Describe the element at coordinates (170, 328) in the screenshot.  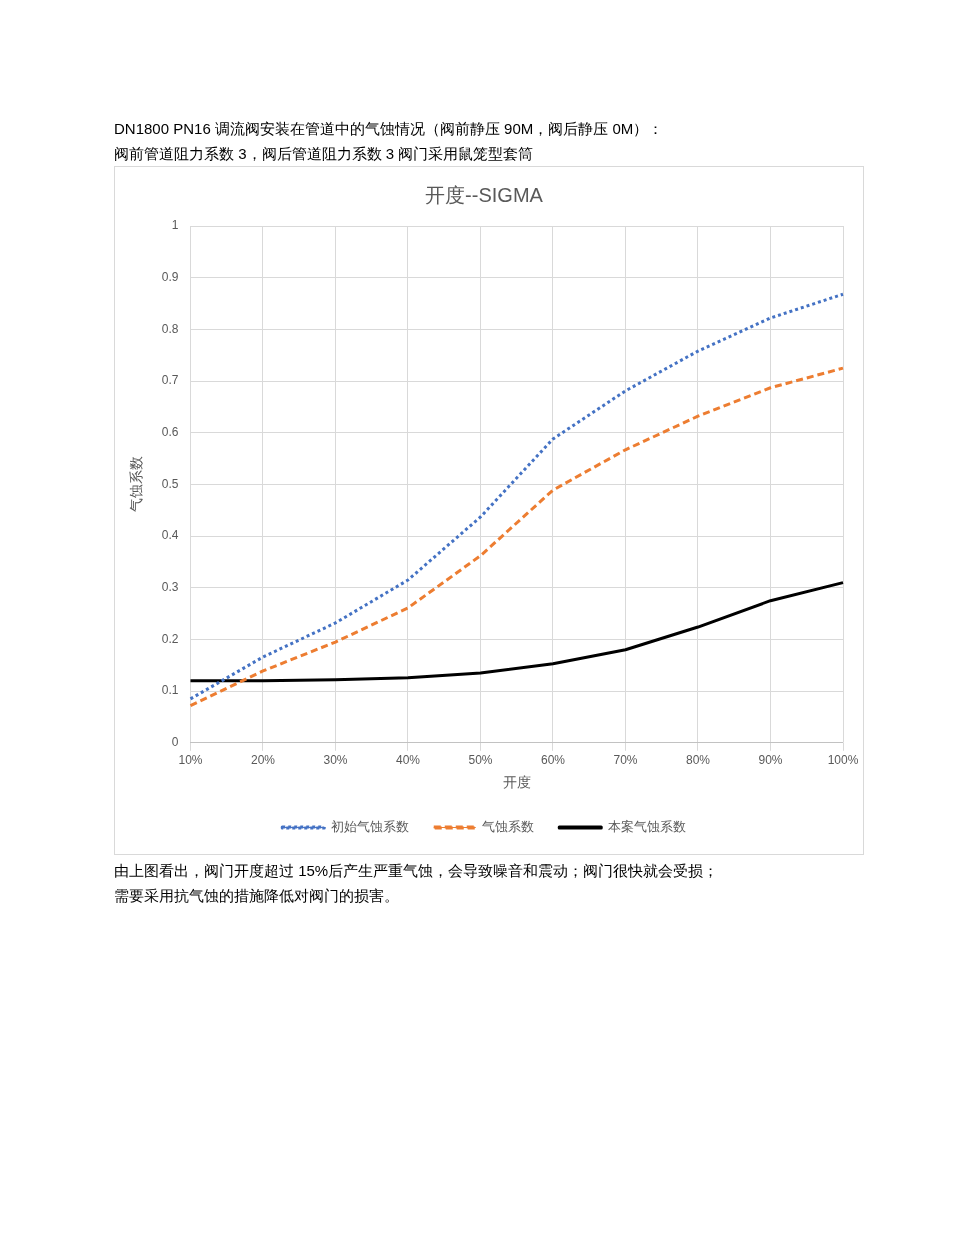
I see `y-tick-label: 0.8` at that location.